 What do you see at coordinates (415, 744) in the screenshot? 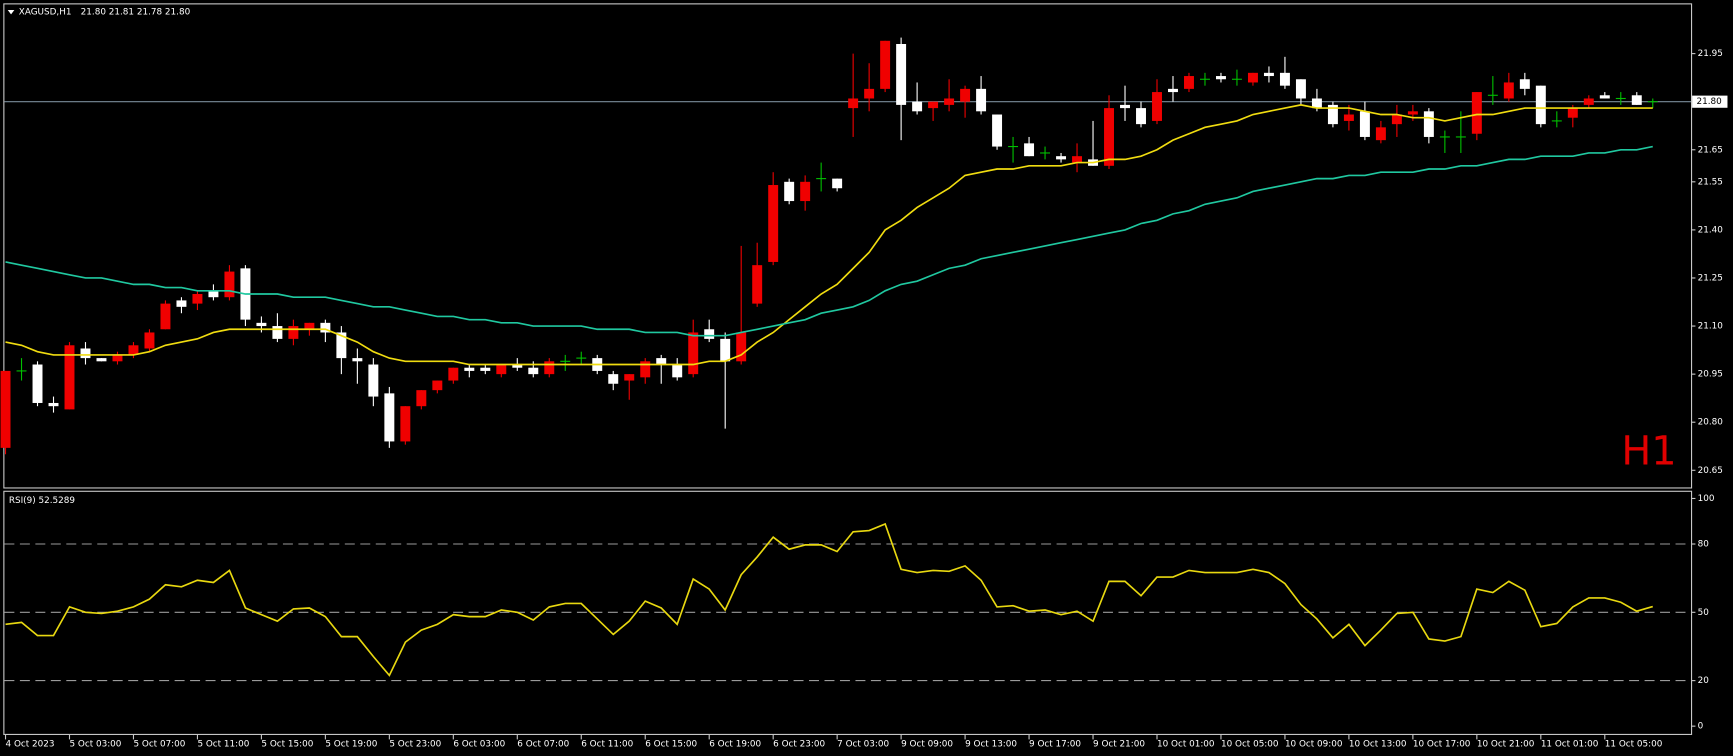
I see `x-tick-label: 5 Oct 23:00` at bounding box center [415, 744].